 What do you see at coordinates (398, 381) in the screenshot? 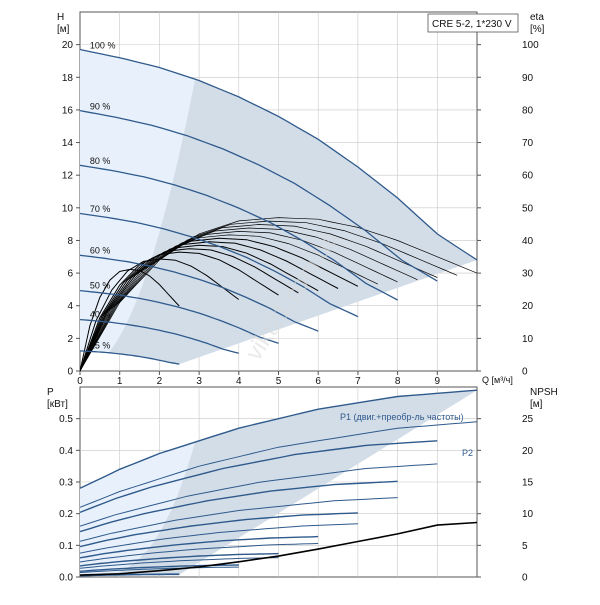
I see `x-tick-label: 8` at bounding box center [398, 381].